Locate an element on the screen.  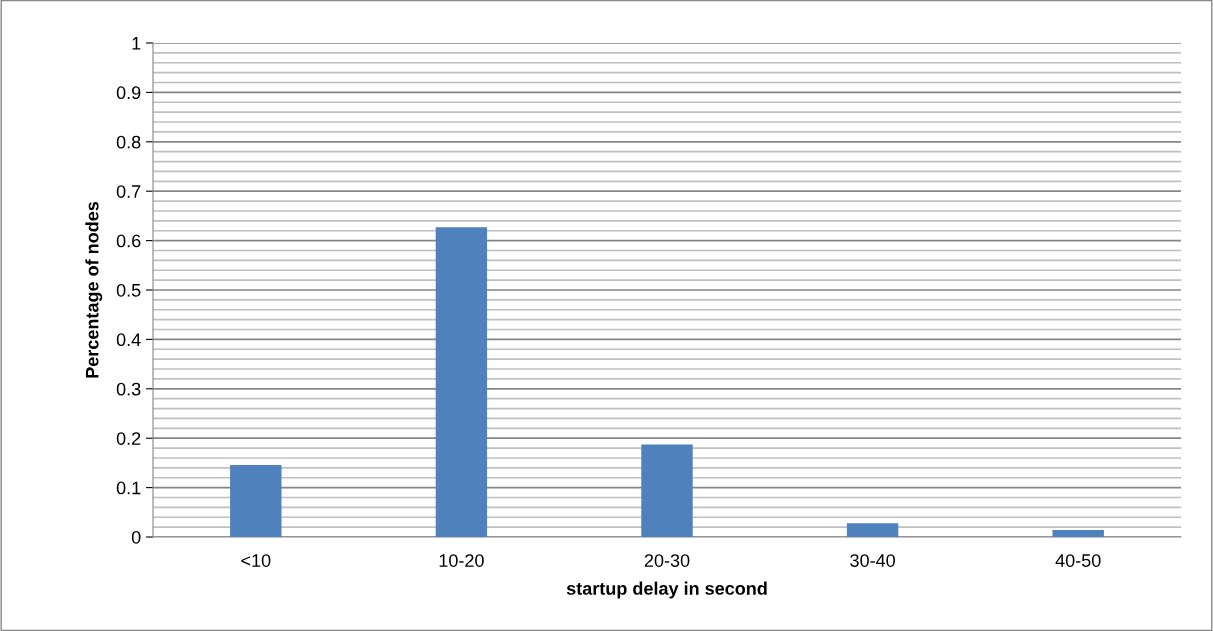
y-tick-label: 0.4 is located at coordinates (128, 340).